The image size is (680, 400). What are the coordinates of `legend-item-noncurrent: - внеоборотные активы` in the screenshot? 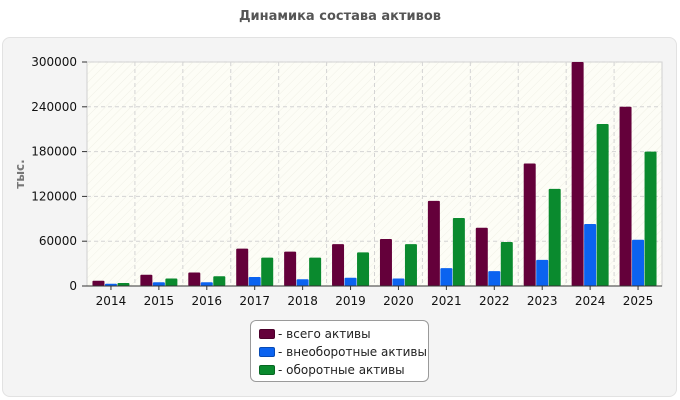 It's located at (343, 352).